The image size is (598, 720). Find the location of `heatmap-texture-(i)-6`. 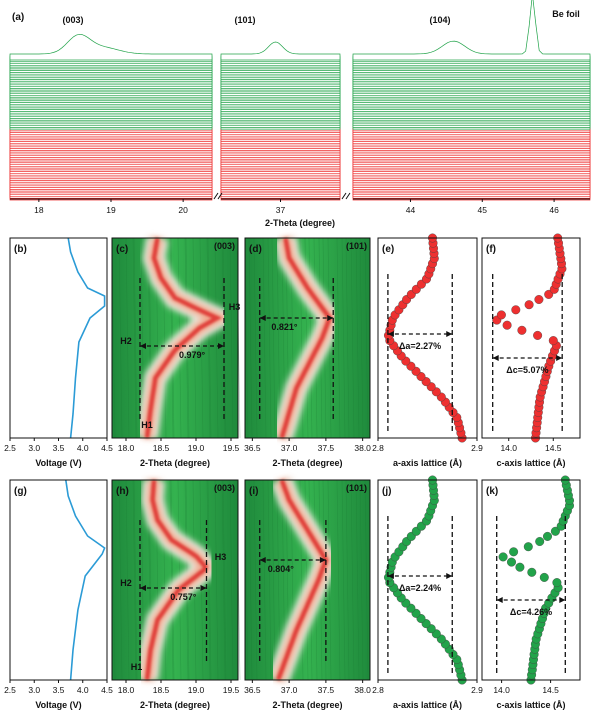

heatmap-texture-(i)-6 is located at coordinates (343, 580).